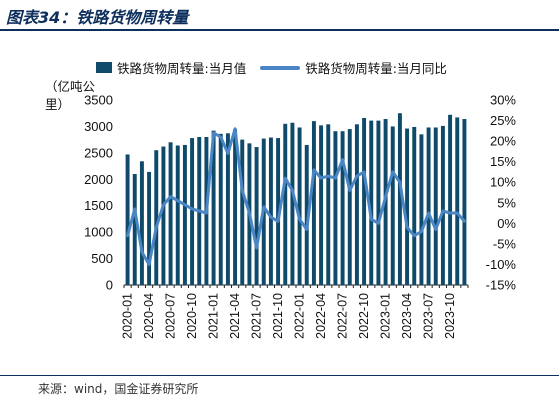 This screenshot has height=404, width=559. I want to click on legend-swatch-line, so click(280, 67).